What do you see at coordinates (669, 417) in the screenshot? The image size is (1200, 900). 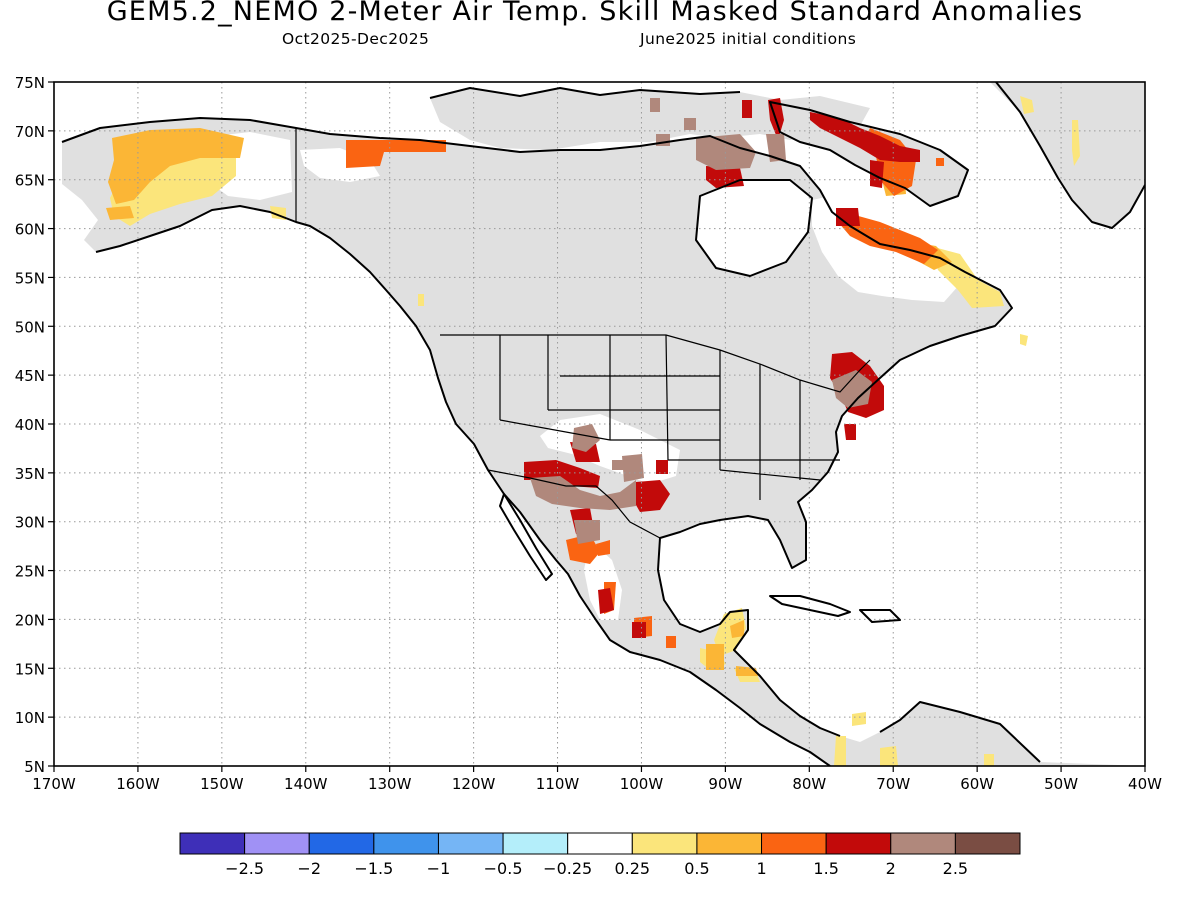 I see `us-state-lines` at bounding box center [669, 417].